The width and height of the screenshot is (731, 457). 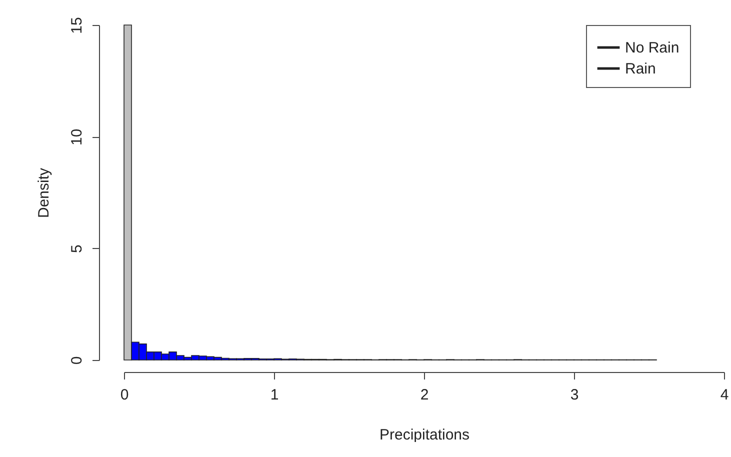 What do you see at coordinates (274, 395) in the screenshot?
I see `x-tick-label: 1` at bounding box center [274, 395].